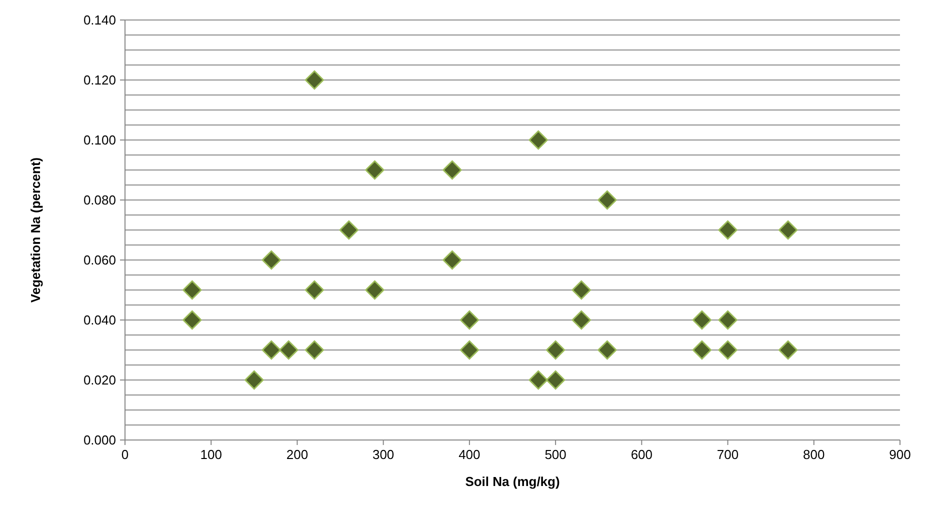 Image resolution: width=931 pixels, height=510 pixels. Describe the element at coordinates (99, 80) in the screenshot. I see `y-tick-label: 0.120` at that location.